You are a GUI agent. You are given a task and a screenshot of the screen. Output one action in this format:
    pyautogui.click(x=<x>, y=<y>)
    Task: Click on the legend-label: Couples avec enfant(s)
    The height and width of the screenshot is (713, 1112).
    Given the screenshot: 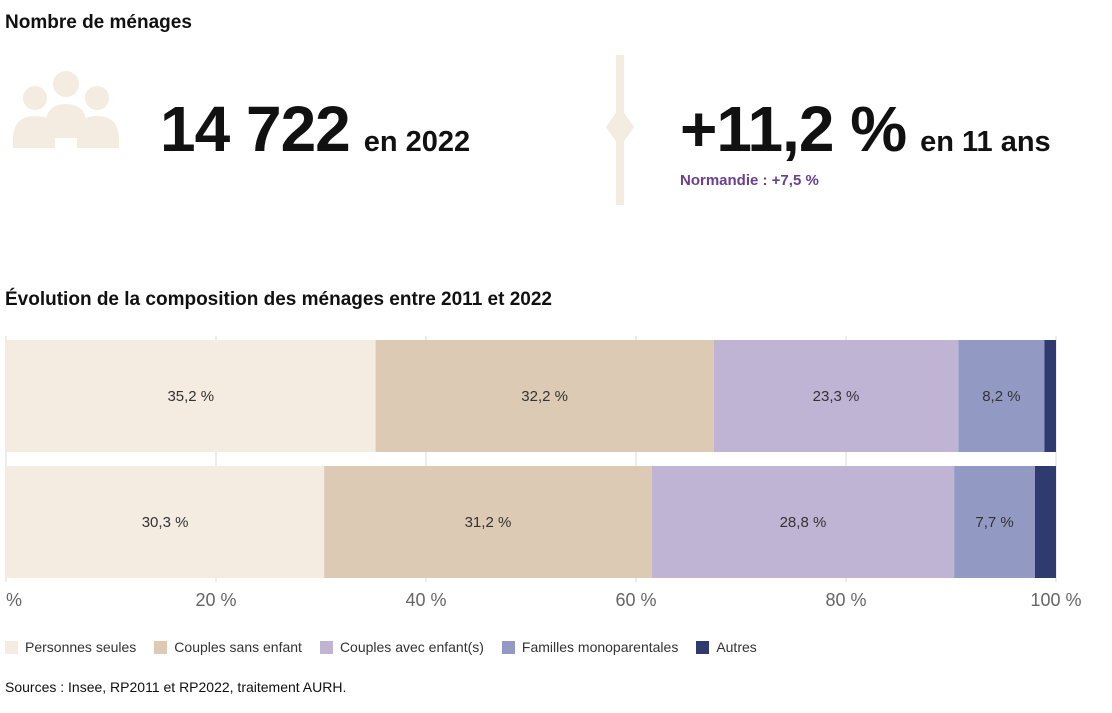 What is the action you would take?
    pyautogui.click(x=411, y=647)
    